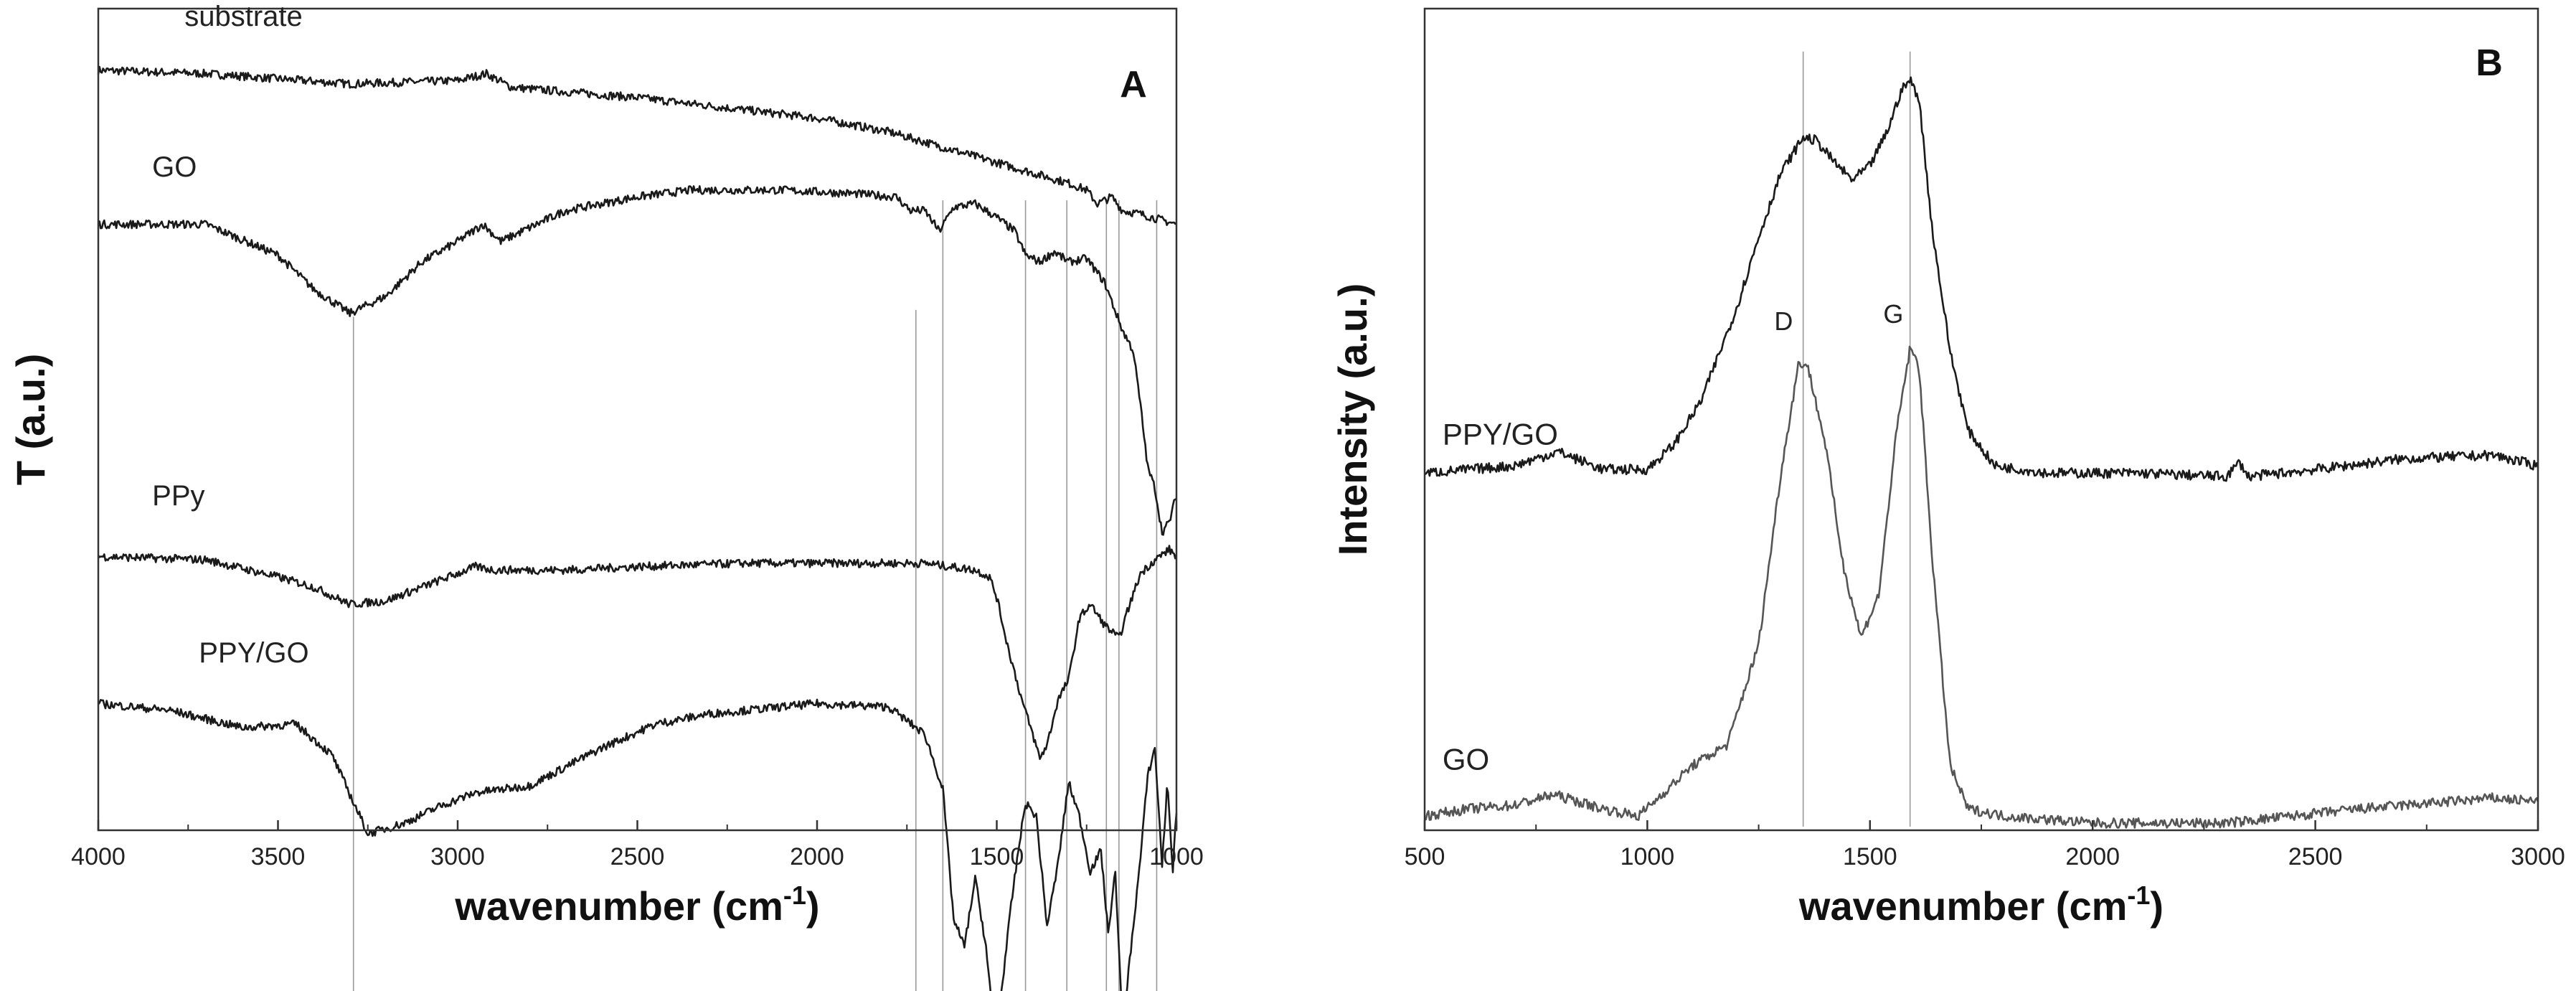 The height and width of the screenshot is (991, 2576). Describe the element at coordinates (637, 653) in the screenshot. I see `series-line-ppy` at that location.